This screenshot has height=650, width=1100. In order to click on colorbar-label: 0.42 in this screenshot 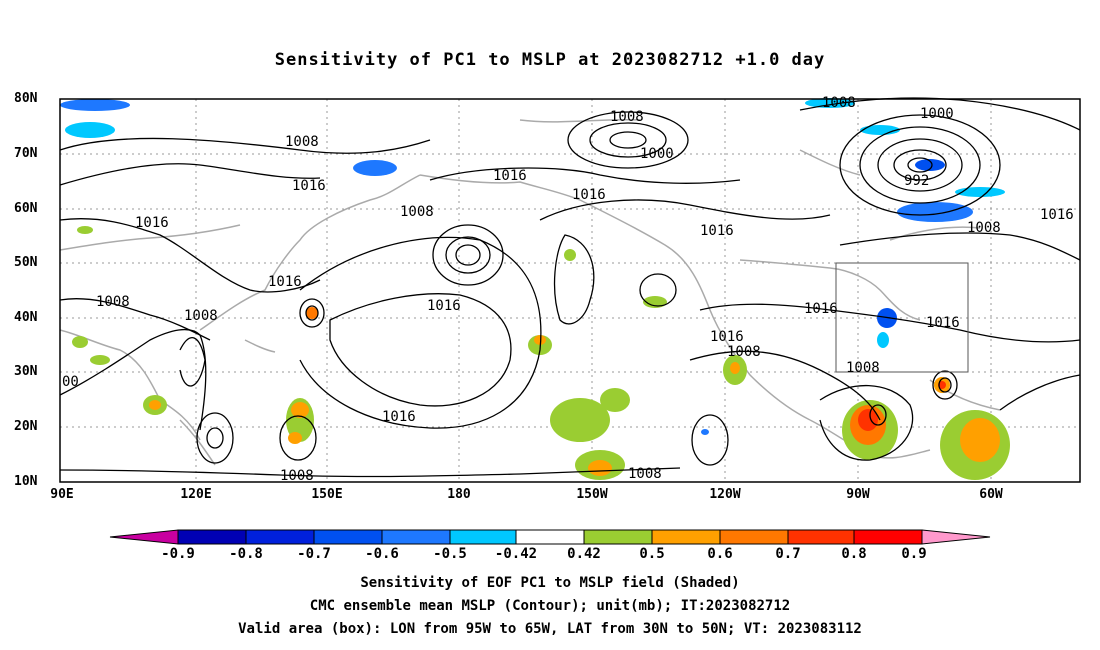, I will do `click(584, 554)`.